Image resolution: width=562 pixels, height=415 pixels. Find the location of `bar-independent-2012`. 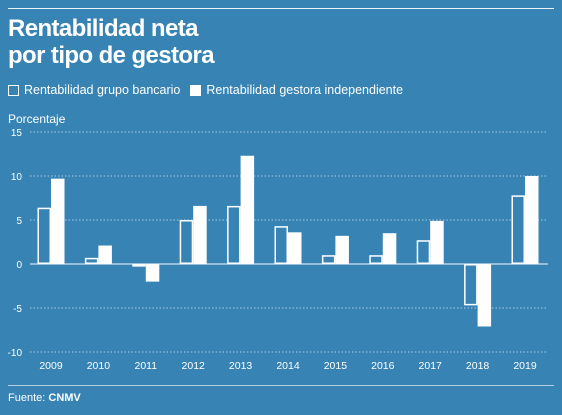

bar-independent-2012 is located at coordinates (200, 234).